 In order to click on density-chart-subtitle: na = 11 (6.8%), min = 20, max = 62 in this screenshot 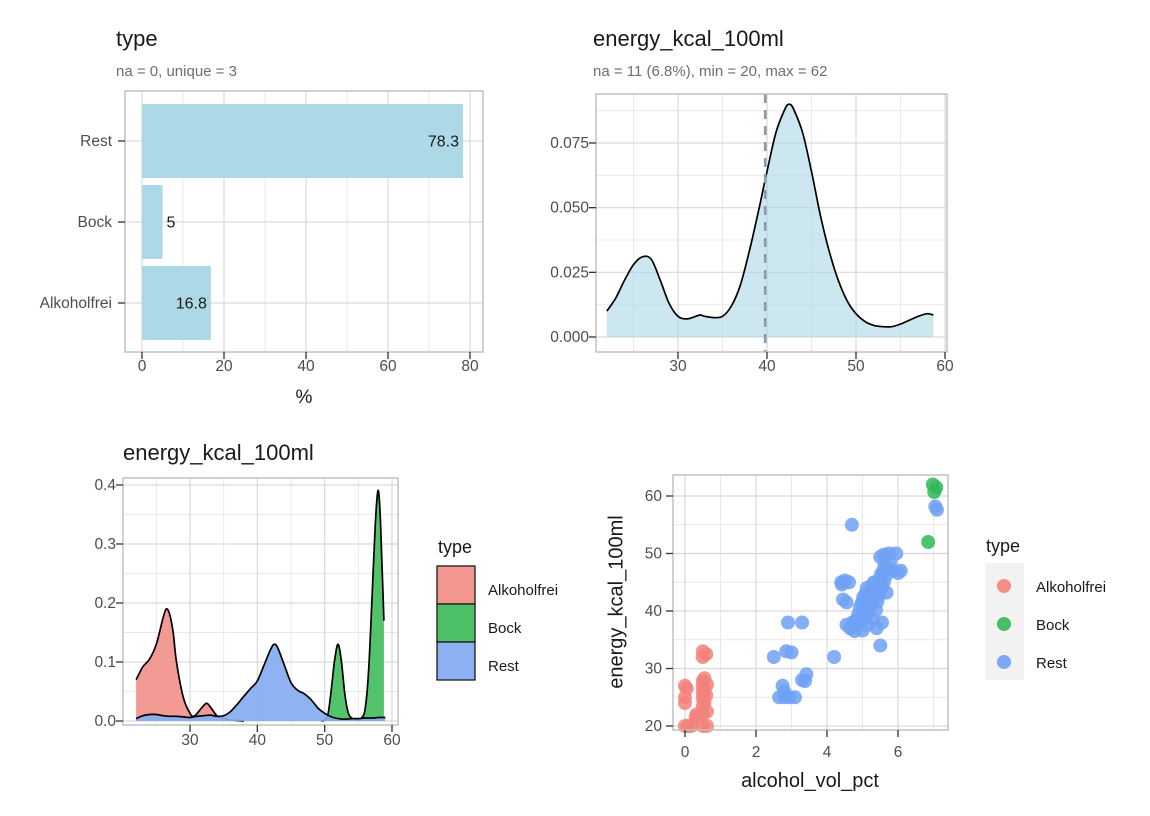, I will do `click(710, 71)`.